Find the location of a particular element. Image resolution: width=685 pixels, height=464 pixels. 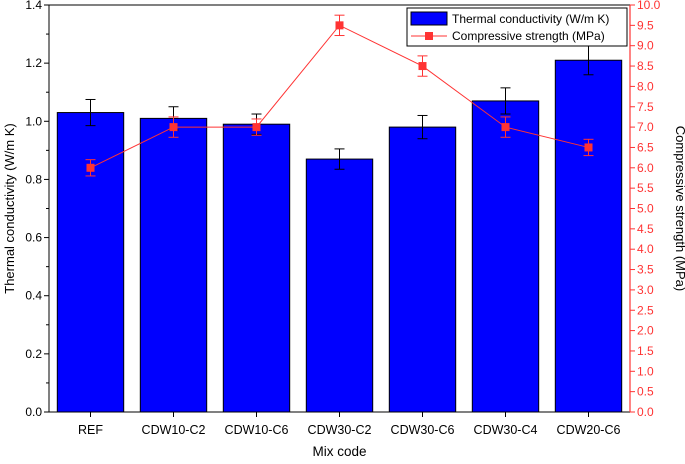

x-axis-tick-label: CDW30-C4 is located at coordinates (506, 430).